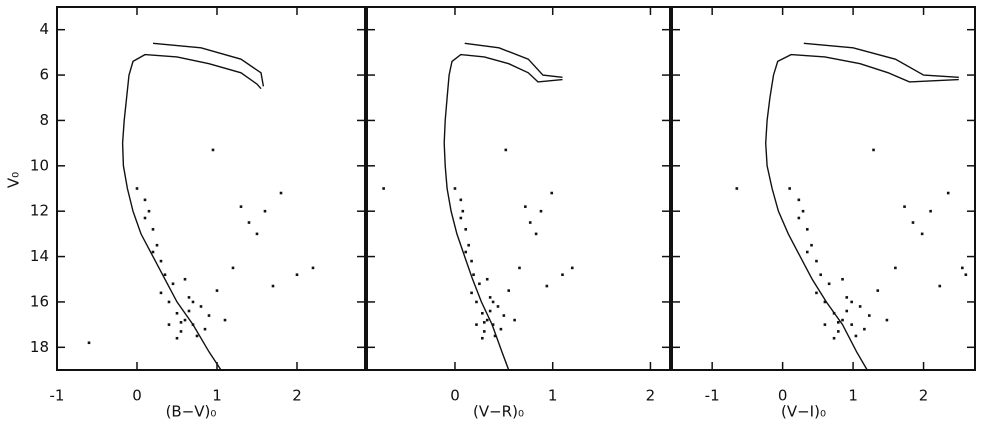 Image resolution: width=981 pixels, height=436 pixels. I want to click on y-tick-label: 14, so click(39, 256).